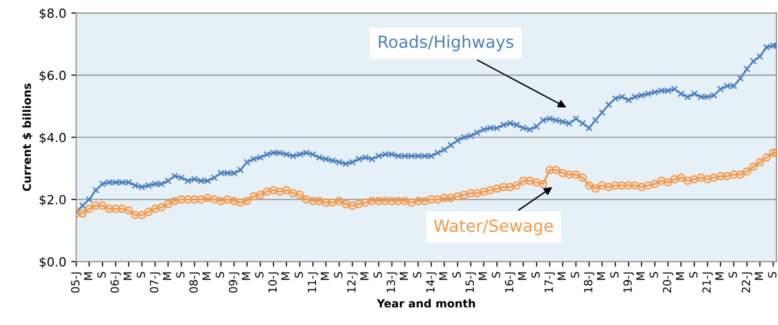 The width and height of the screenshot is (778, 325). Describe the element at coordinates (53, 14) in the screenshot. I see `y-tick-label: $8.0` at that location.